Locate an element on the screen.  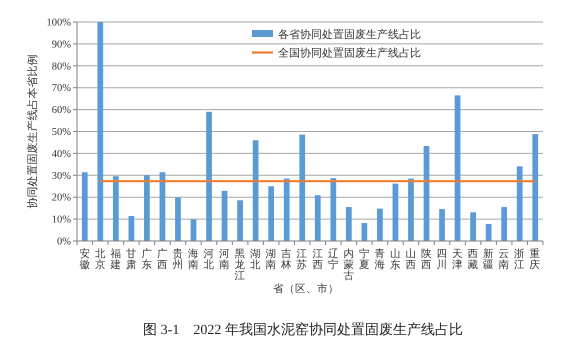
x-tick-label: 北京 is located at coordinates (100, 259).